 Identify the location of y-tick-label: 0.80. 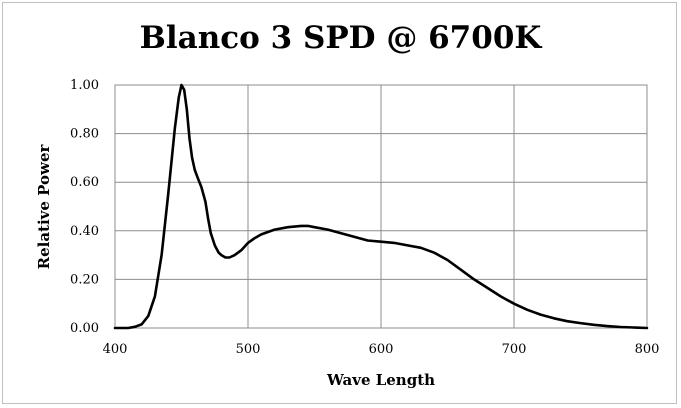
(84, 134).